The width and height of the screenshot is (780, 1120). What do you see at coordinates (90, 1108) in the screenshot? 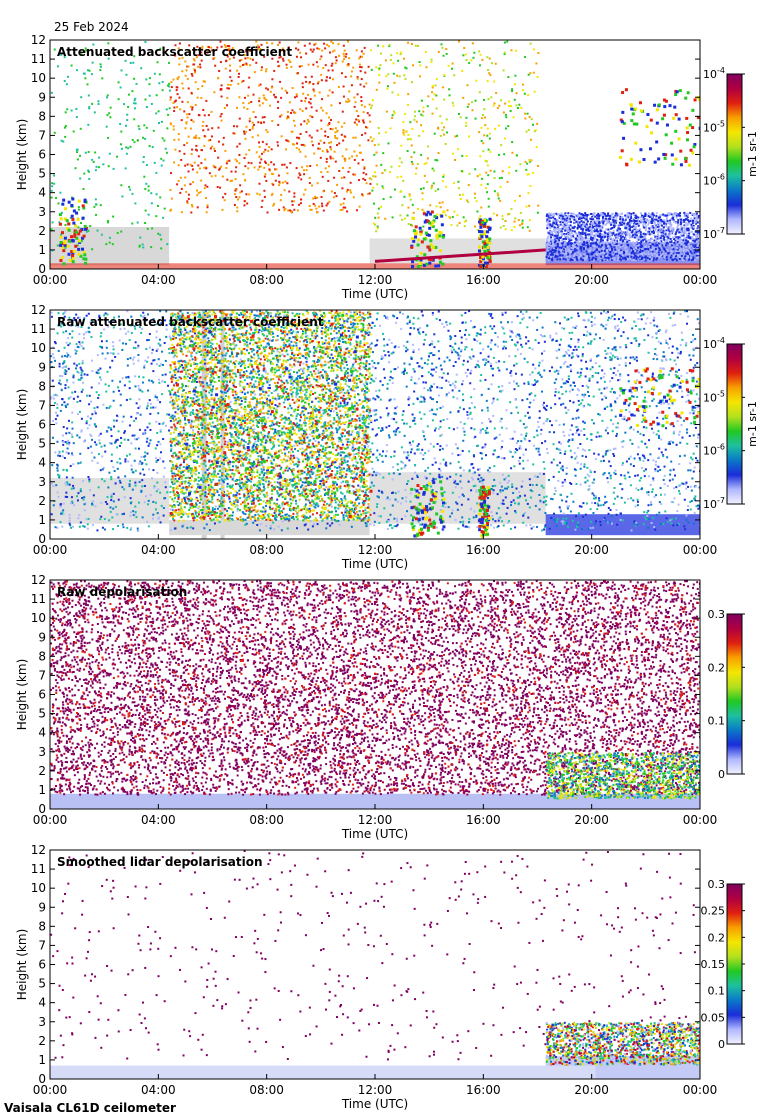
I see `instrument-label: Vaisala CL61D ceilometer` at bounding box center [90, 1108].